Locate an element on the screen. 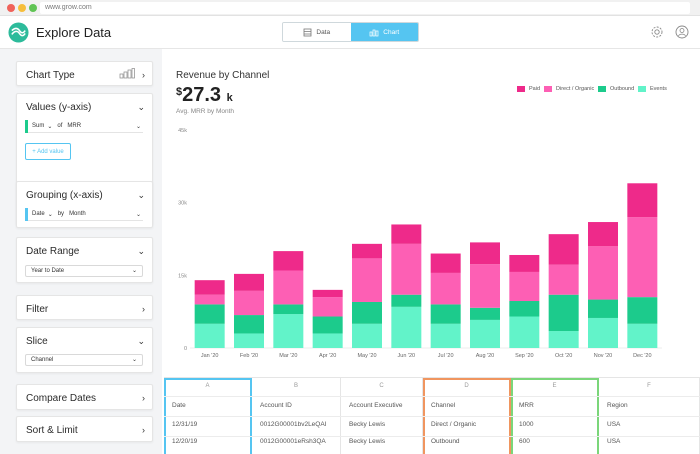  period-select: Month ⌄ is located at coordinates (105, 214).